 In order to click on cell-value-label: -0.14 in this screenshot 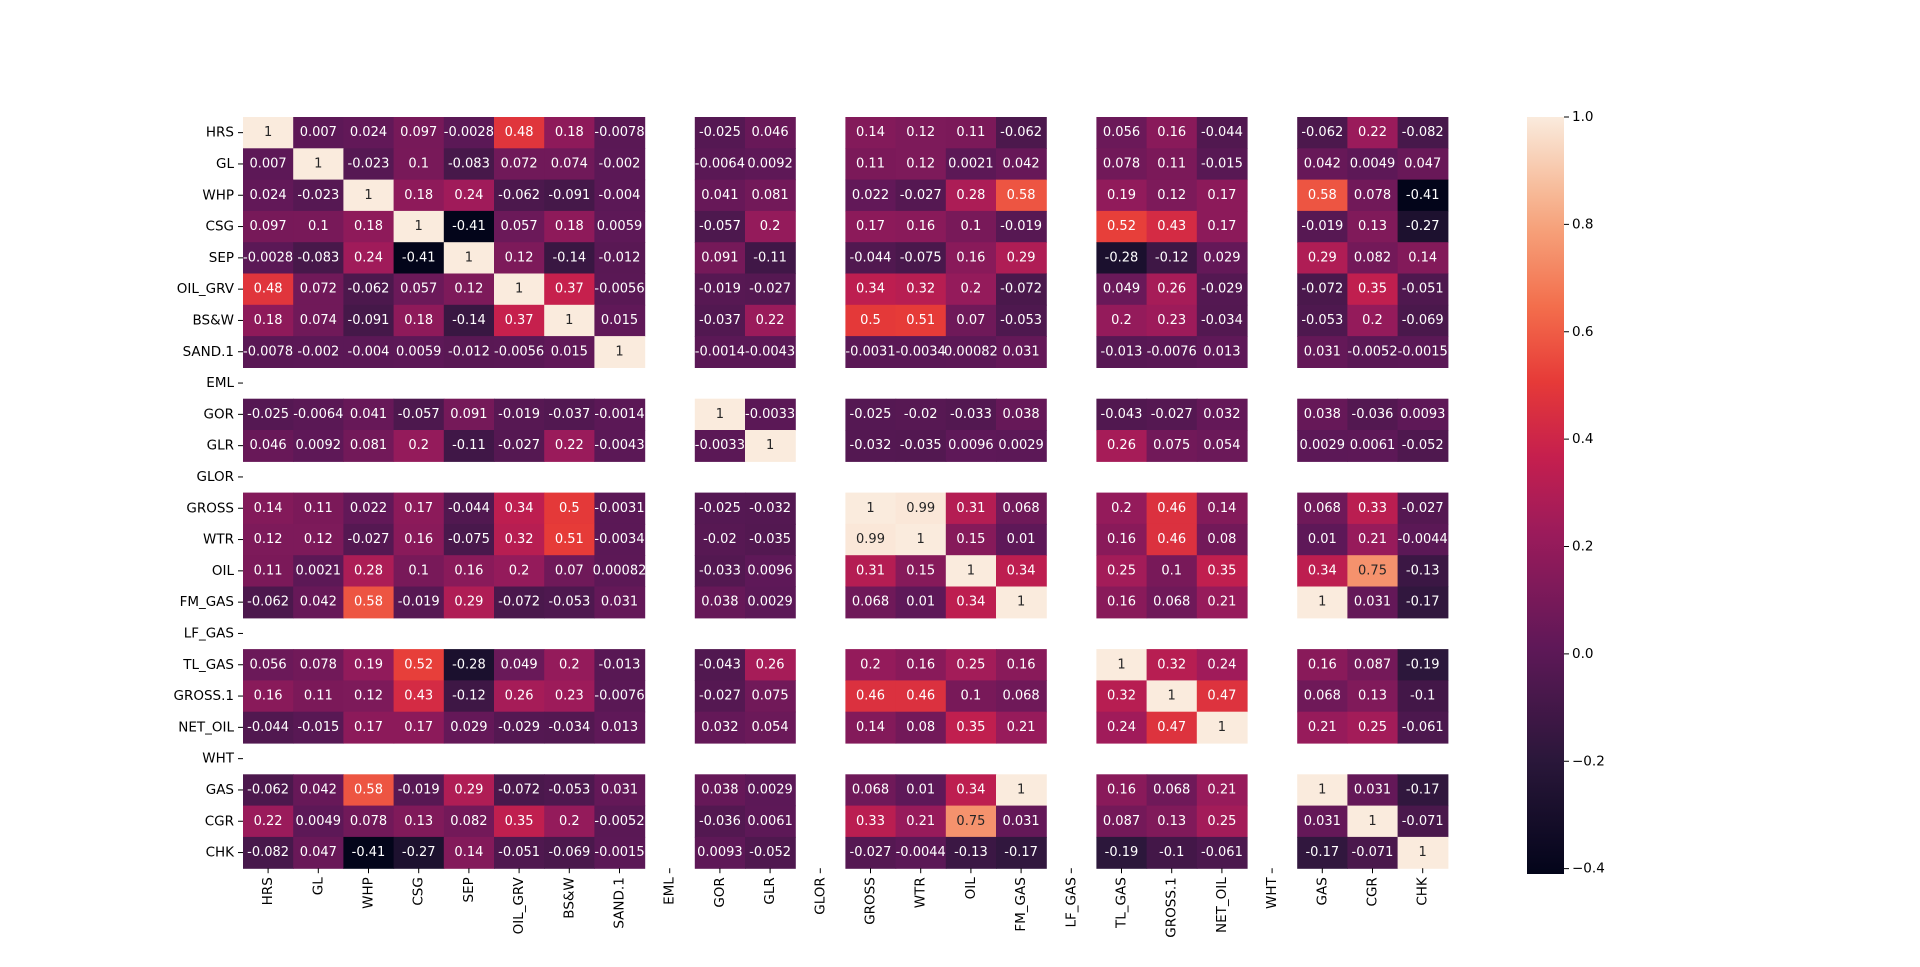, I will do `click(469, 320)`.